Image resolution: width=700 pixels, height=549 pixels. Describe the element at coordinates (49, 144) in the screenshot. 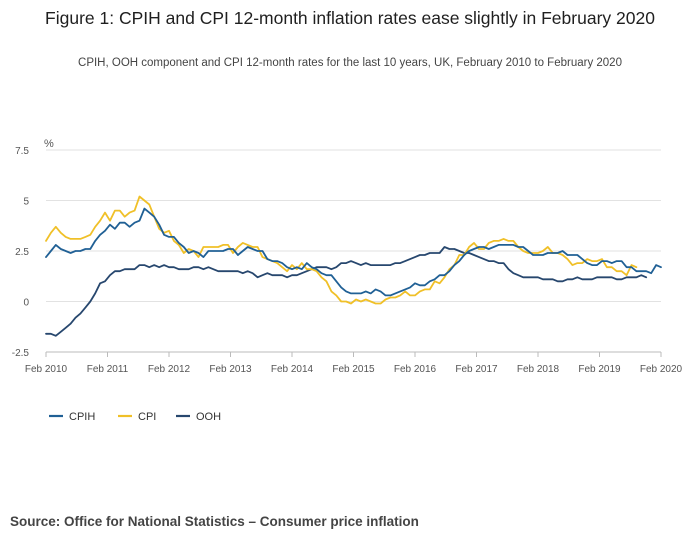

I see `y-axis-unit-label: %` at that location.